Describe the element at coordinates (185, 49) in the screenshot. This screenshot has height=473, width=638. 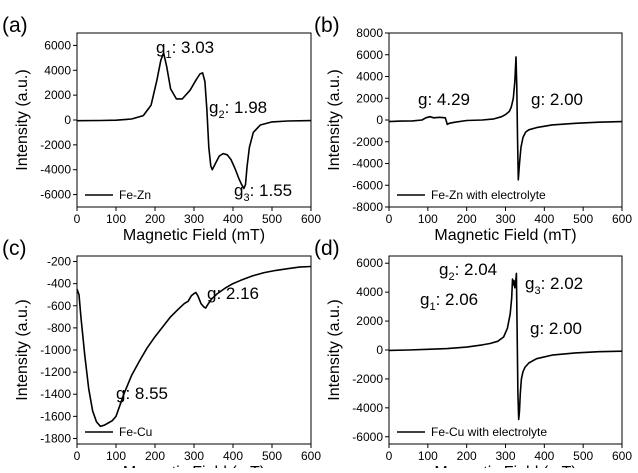
I see `annotation-g1-a: g1: 3.03` at that location.